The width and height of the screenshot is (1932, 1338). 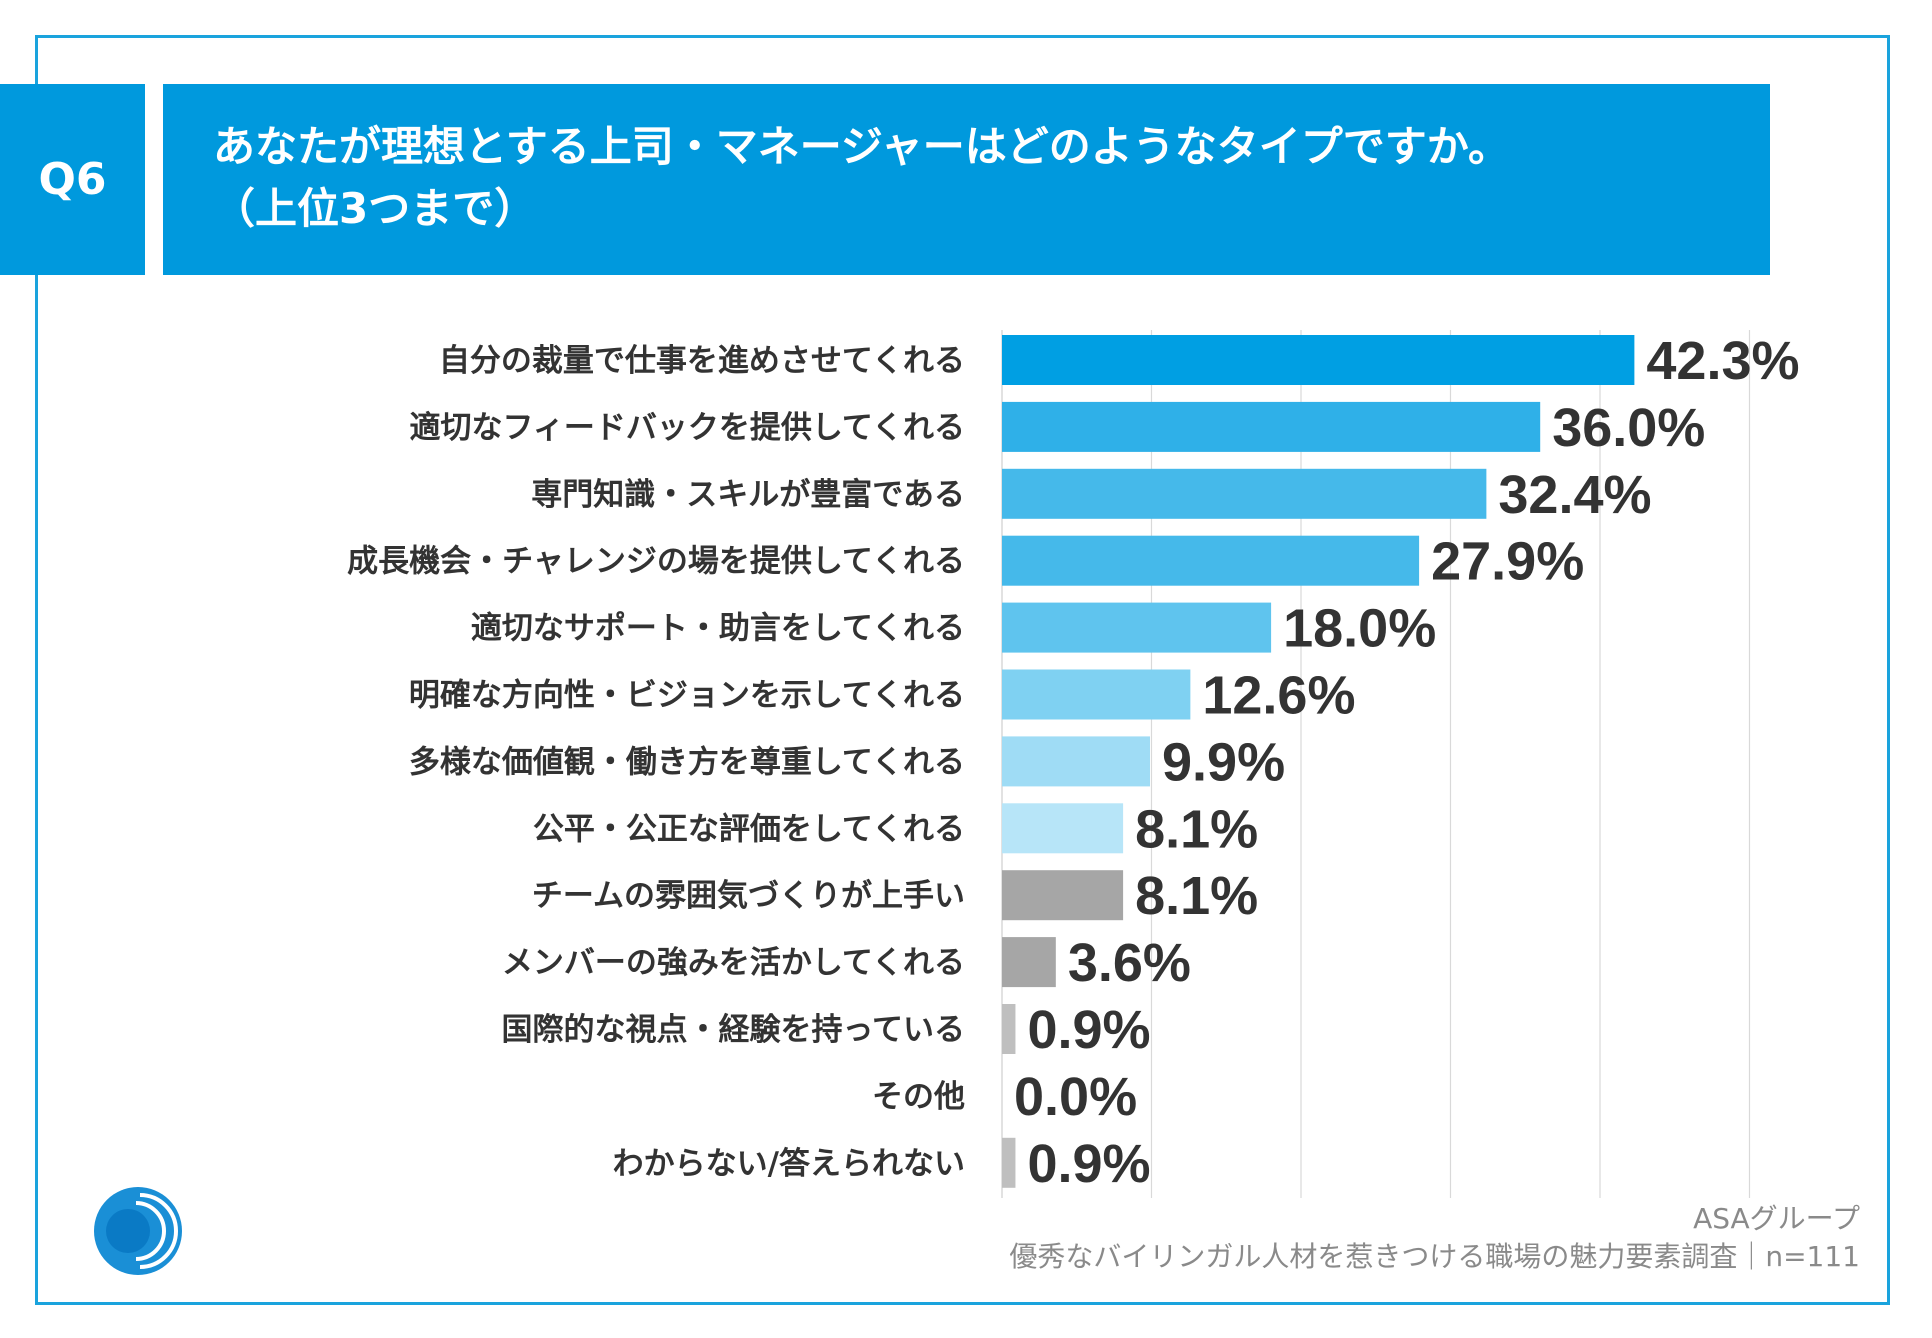 I want to click on value-label-9: 8.1%, so click(x=1196, y=896).